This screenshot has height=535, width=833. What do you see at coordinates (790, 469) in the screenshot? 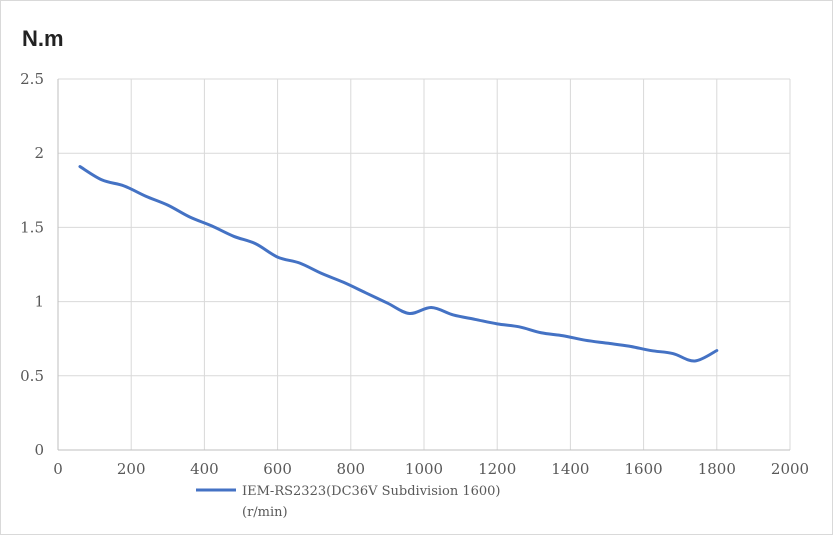
I see `x-tick-label: 2000` at bounding box center [790, 469].